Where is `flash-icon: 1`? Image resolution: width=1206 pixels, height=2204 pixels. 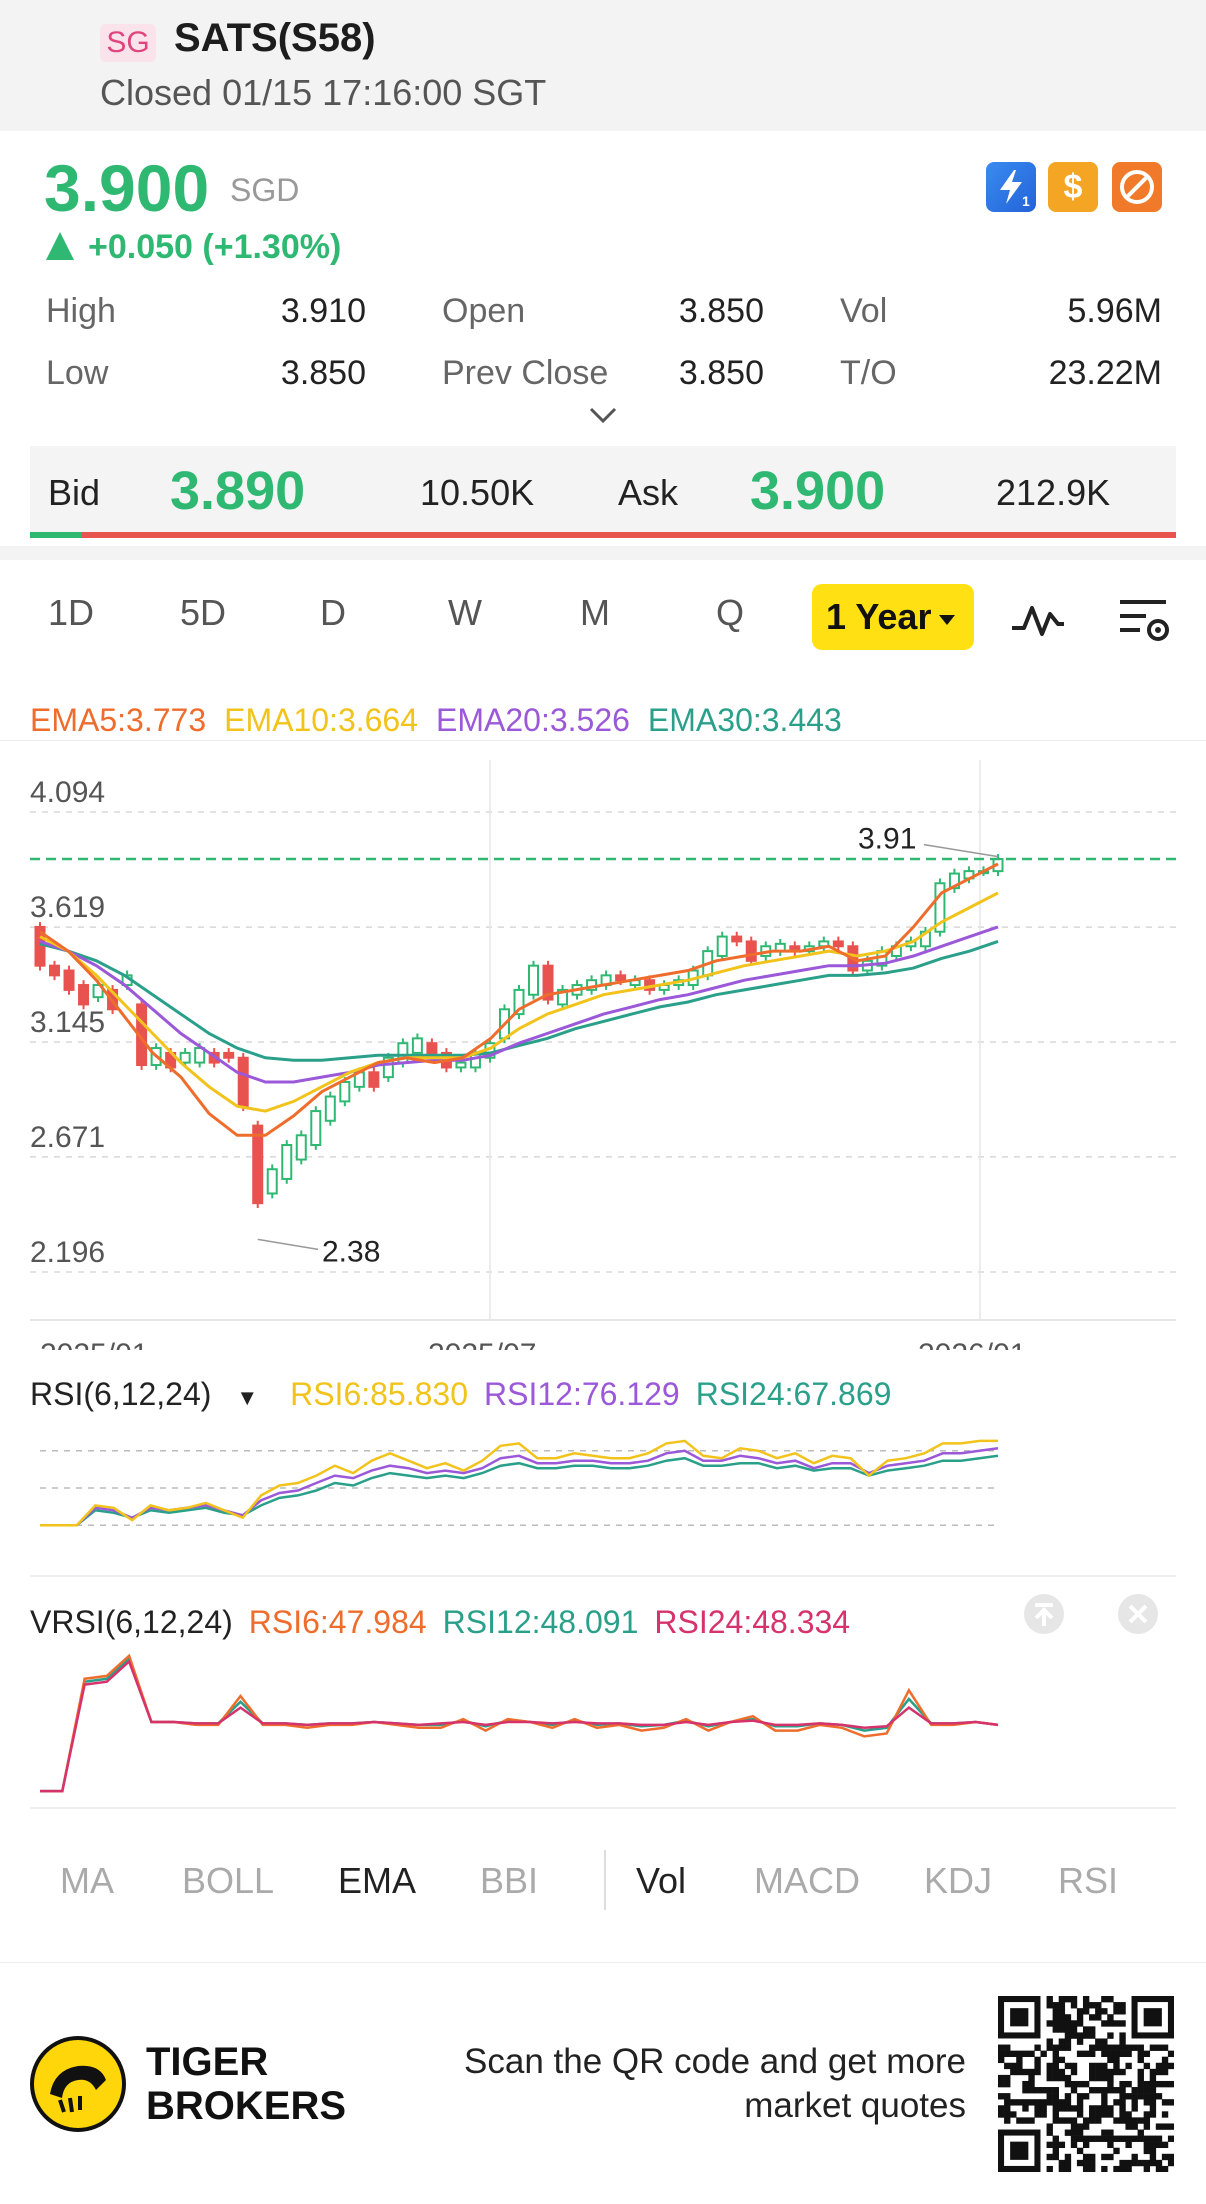 flash-icon: 1 is located at coordinates (1011, 187).